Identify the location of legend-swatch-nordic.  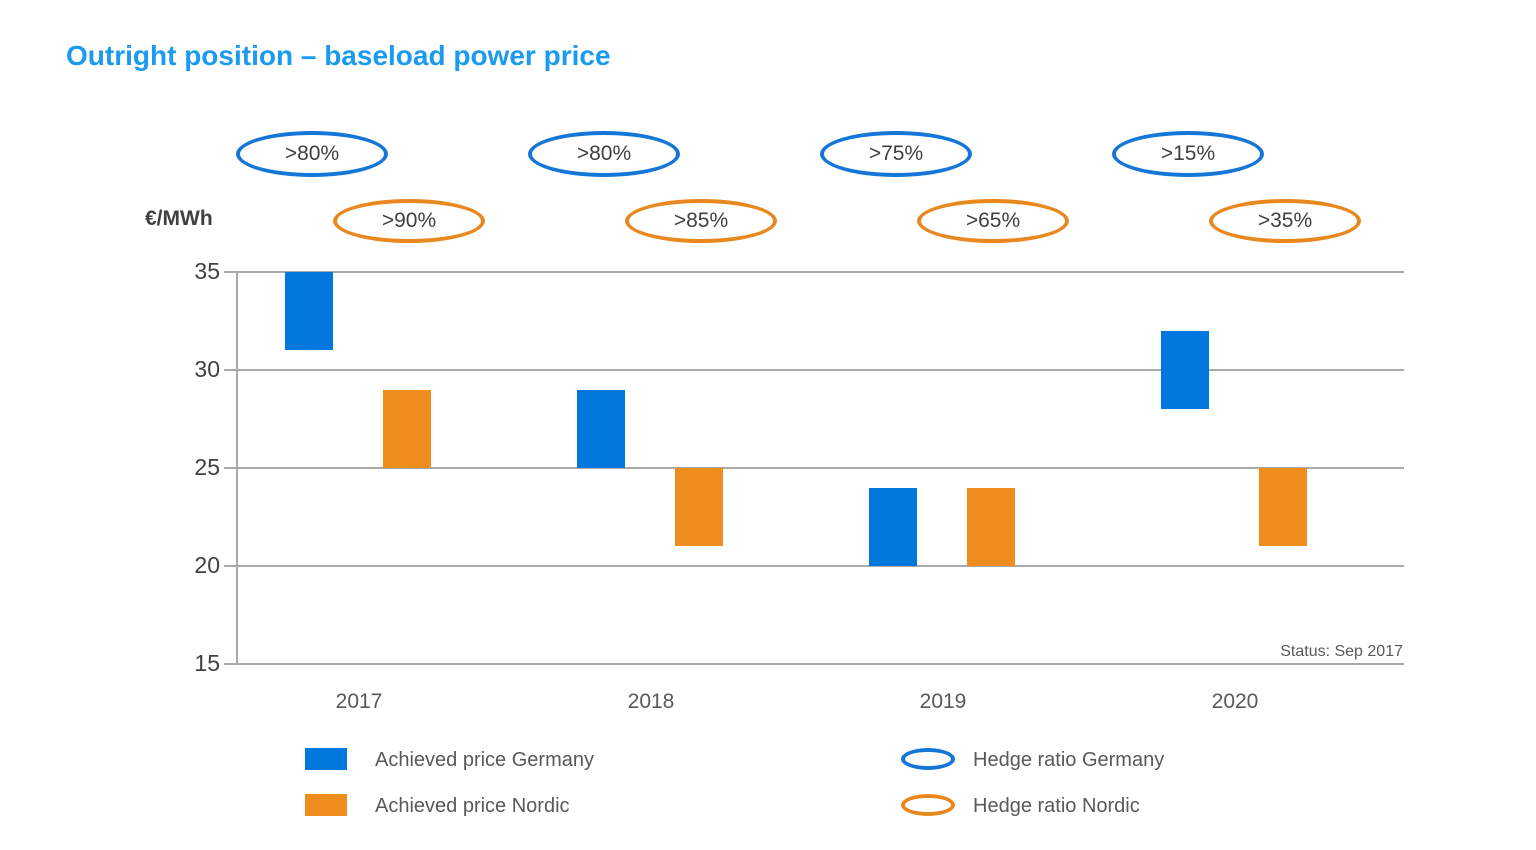
(326, 805).